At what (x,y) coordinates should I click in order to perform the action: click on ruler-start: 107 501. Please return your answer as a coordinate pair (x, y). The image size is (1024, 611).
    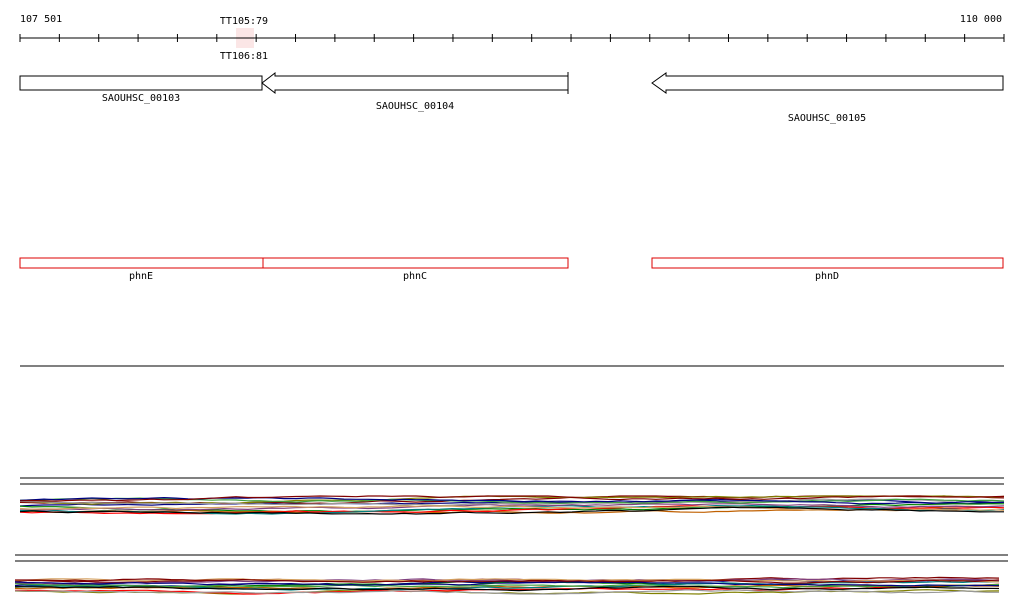
    Looking at the image, I should click on (41, 19).